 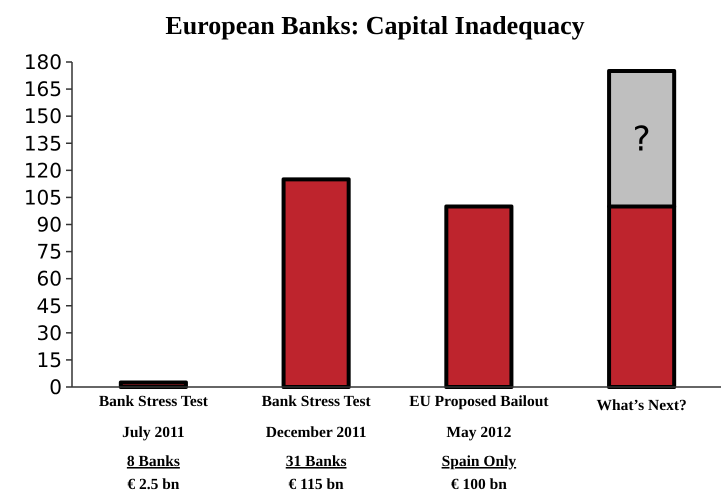 What do you see at coordinates (641, 140) in the screenshot?
I see `annotation: ?` at bounding box center [641, 140].